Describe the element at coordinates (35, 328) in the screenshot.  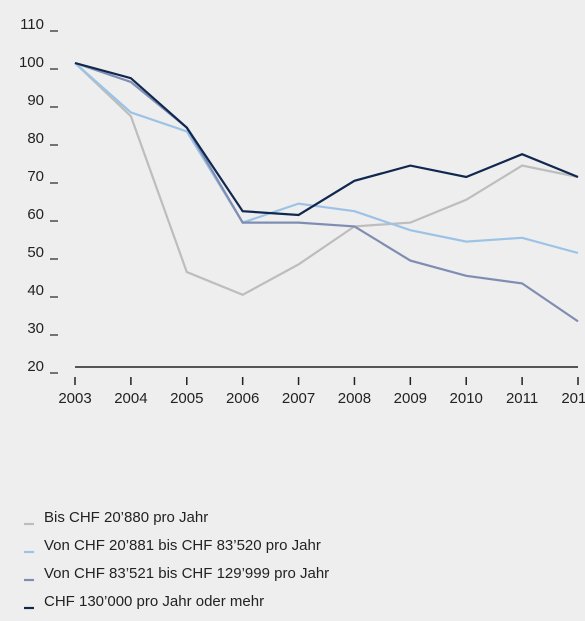
I see `y-tick-label: 30` at that location.